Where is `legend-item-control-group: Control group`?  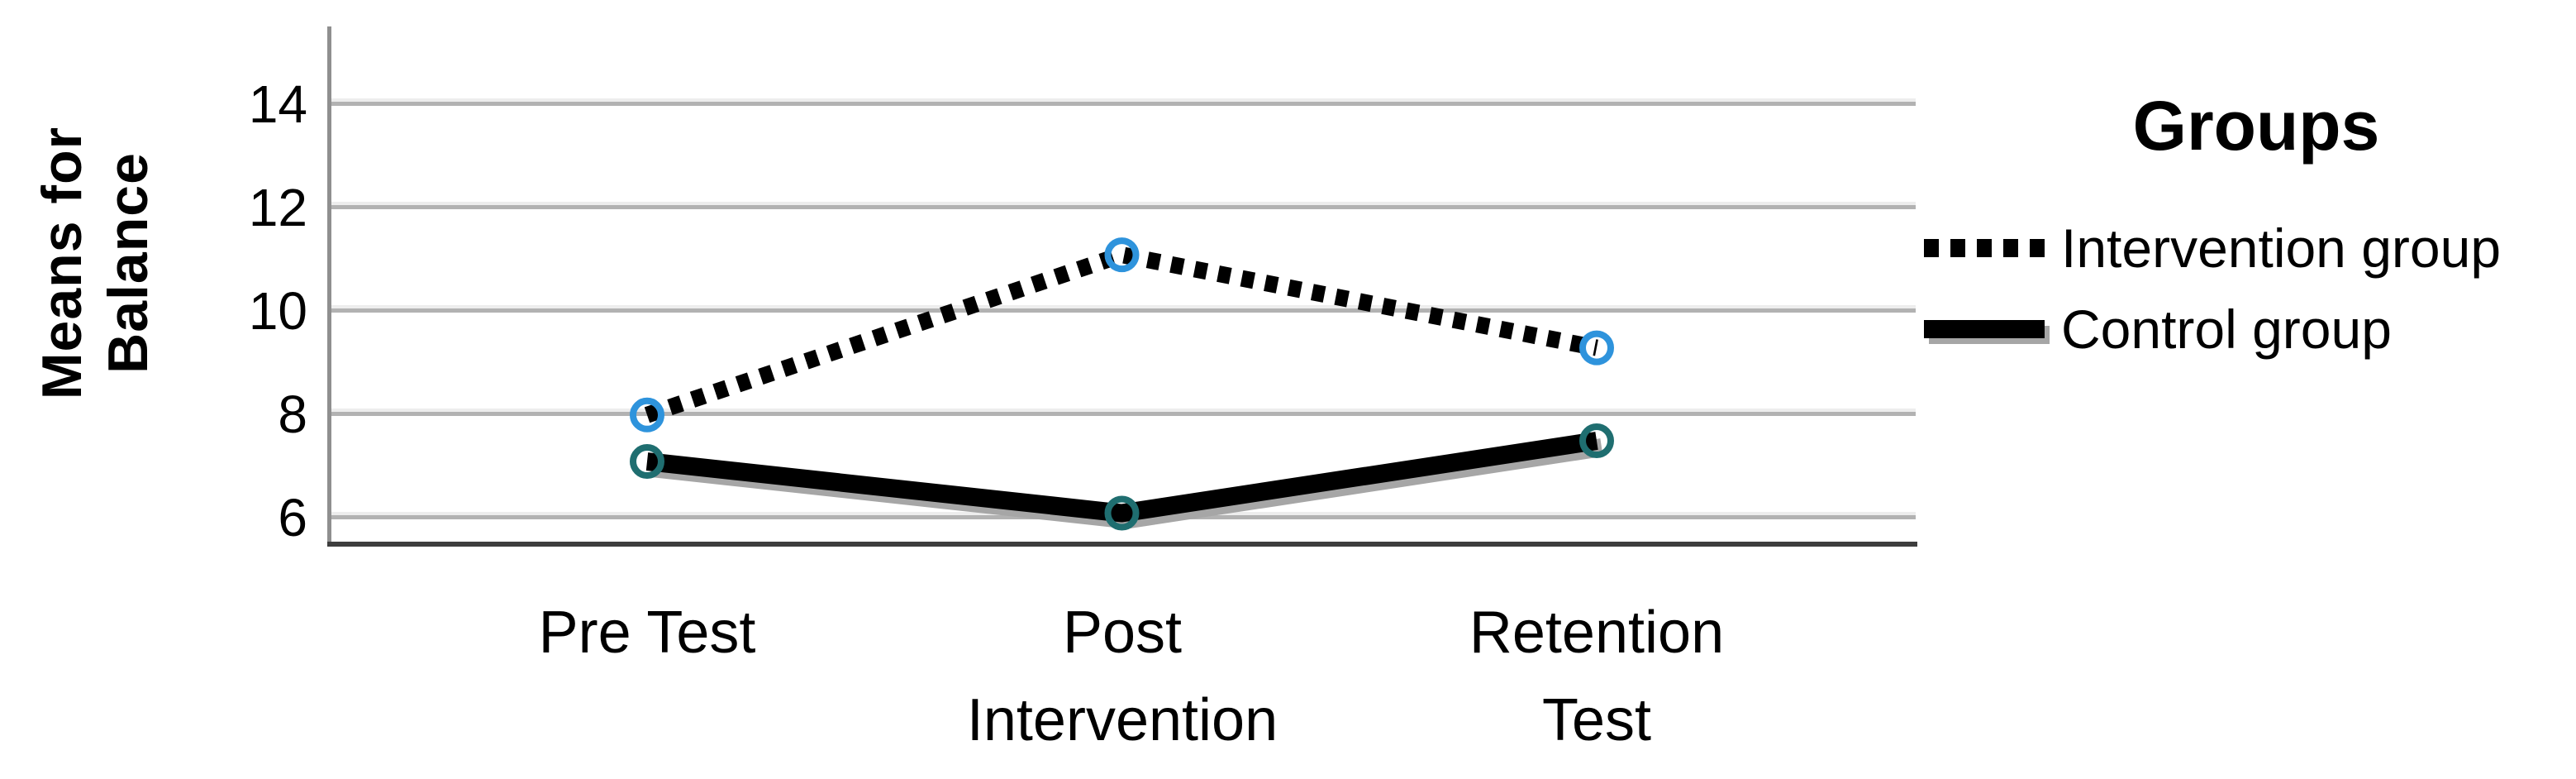 legend-item-control-group: Control group is located at coordinates (2158, 329).